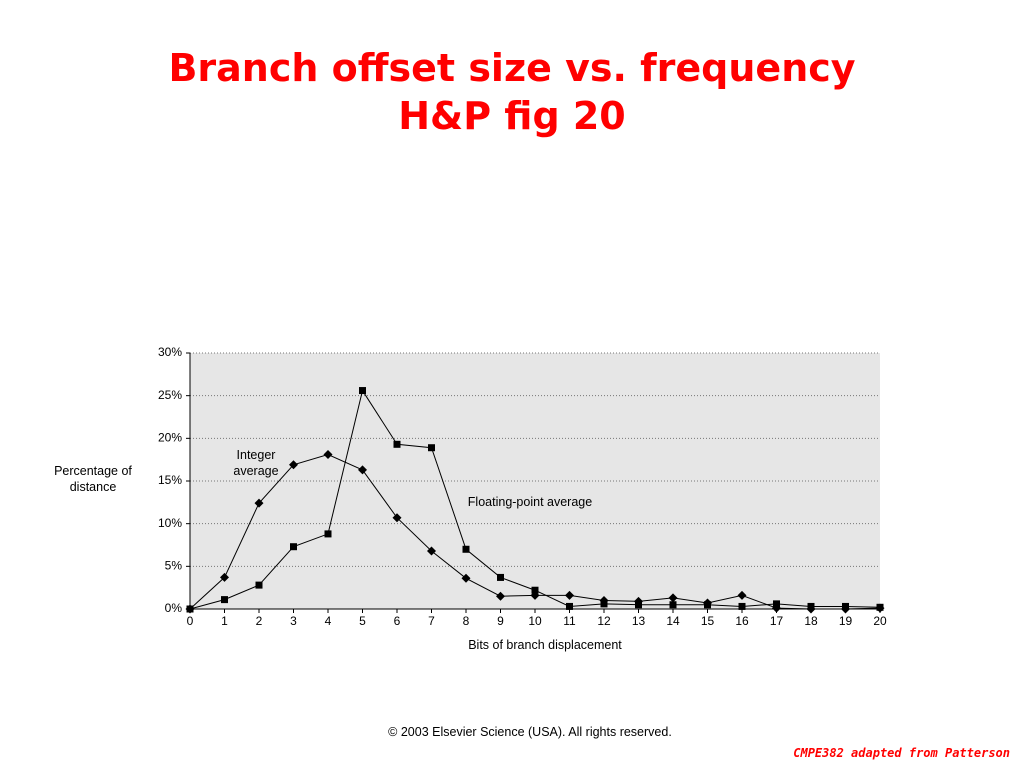  What do you see at coordinates (846, 621) in the screenshot?
I see `x-tick-label: 19` at bounding box center [846, 621].